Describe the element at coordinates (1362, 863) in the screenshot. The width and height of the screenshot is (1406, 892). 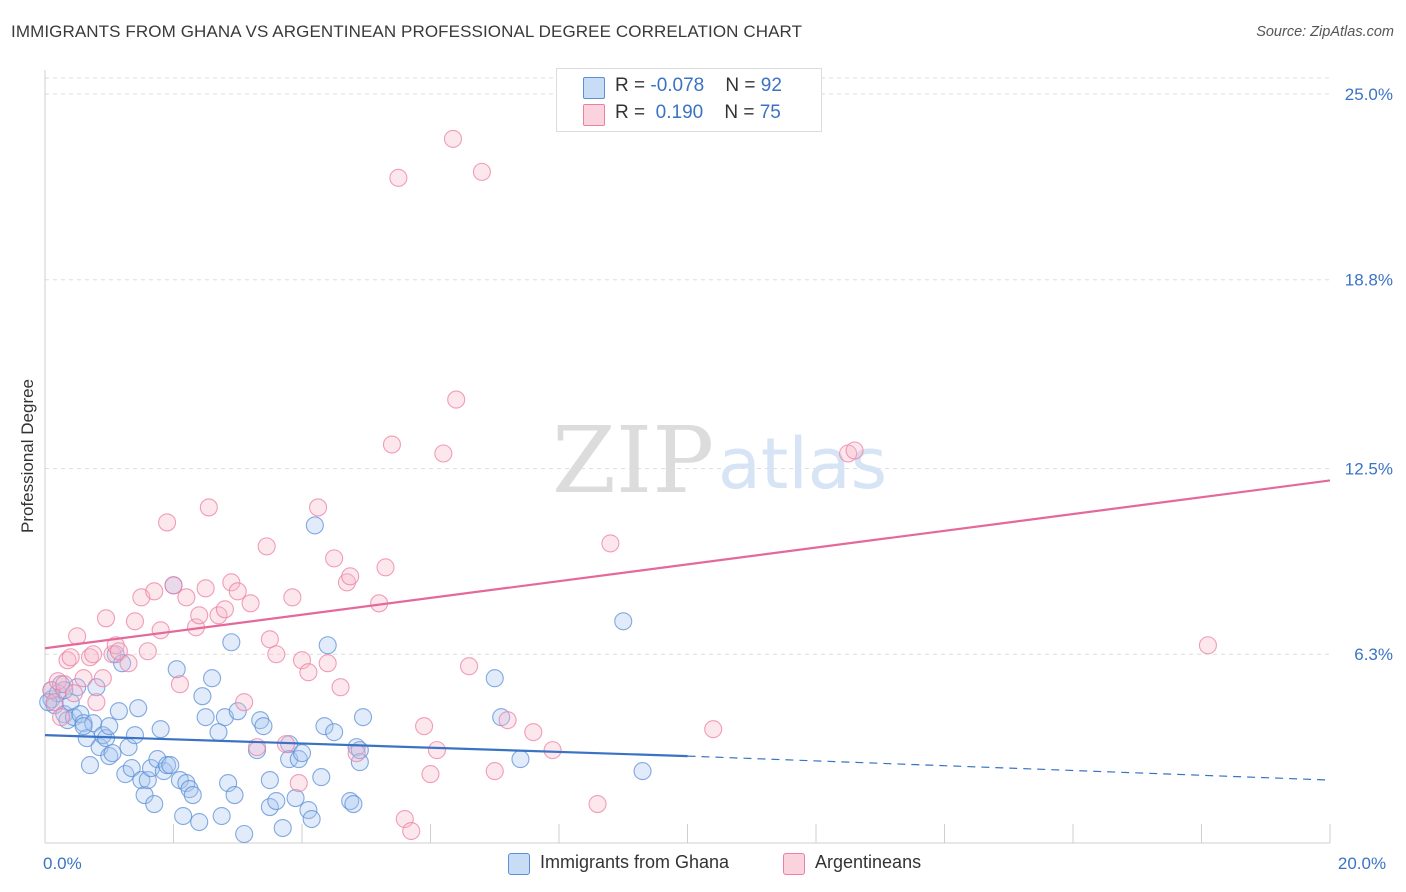
I see `x-tick-label-1: 20.0%` at that location.